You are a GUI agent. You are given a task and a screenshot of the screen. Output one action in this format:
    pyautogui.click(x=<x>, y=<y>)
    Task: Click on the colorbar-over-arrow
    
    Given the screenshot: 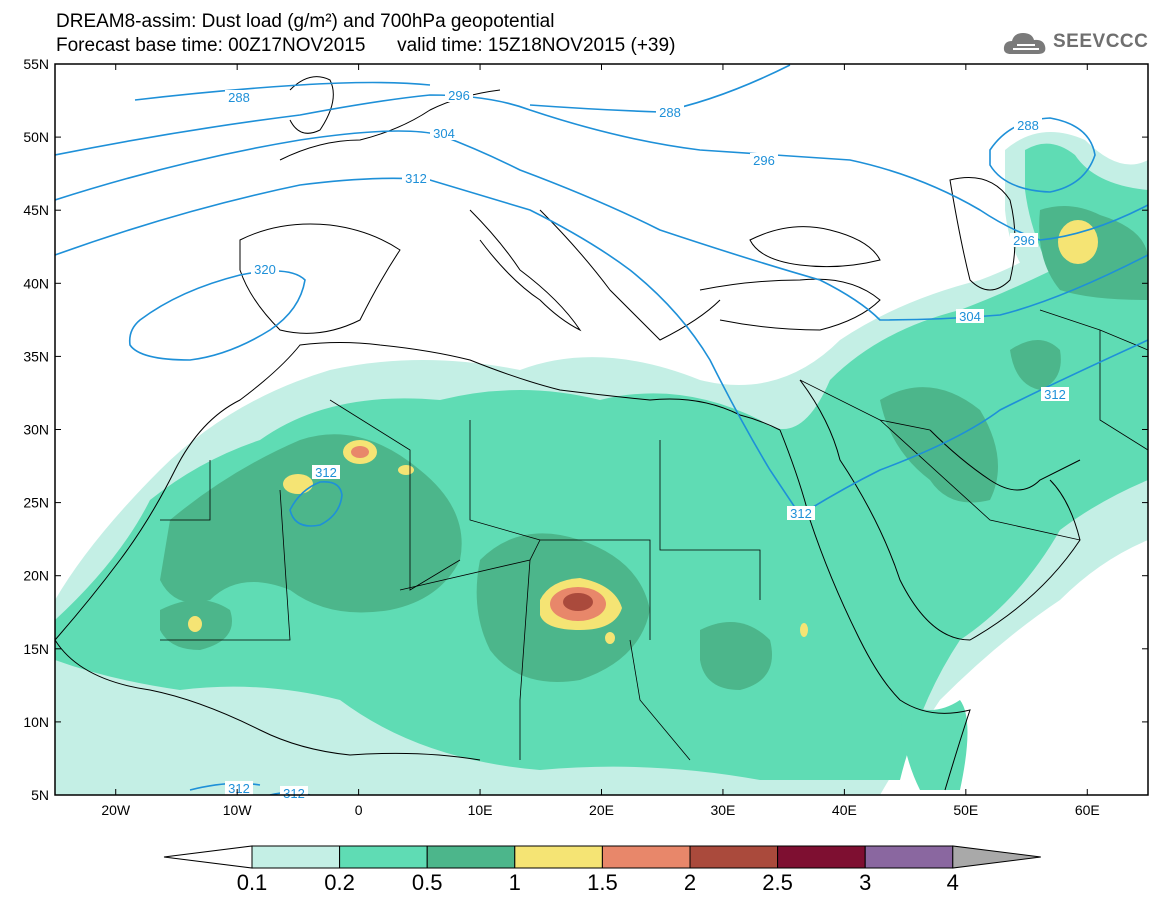 What is the action you would take?
    pyautogui.click(x=996, y=857)
    